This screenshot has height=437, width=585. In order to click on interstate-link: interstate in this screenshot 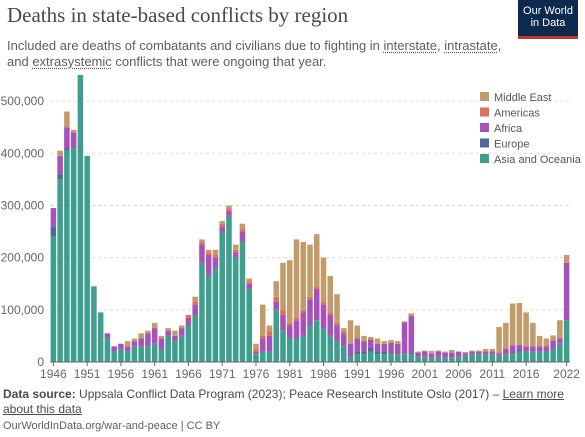, I will do `click(410, 45)`.